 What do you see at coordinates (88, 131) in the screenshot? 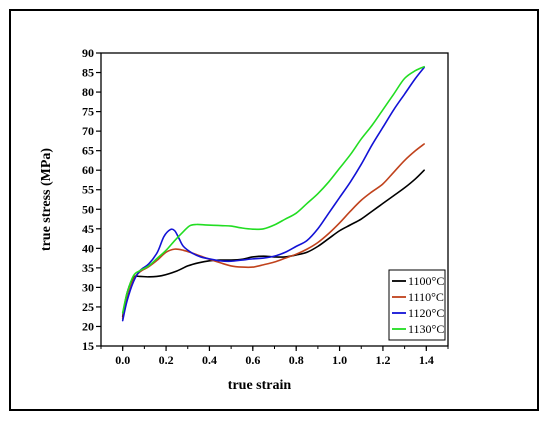
I see `y-tick-label: 70` at bounding box center [88, 131].